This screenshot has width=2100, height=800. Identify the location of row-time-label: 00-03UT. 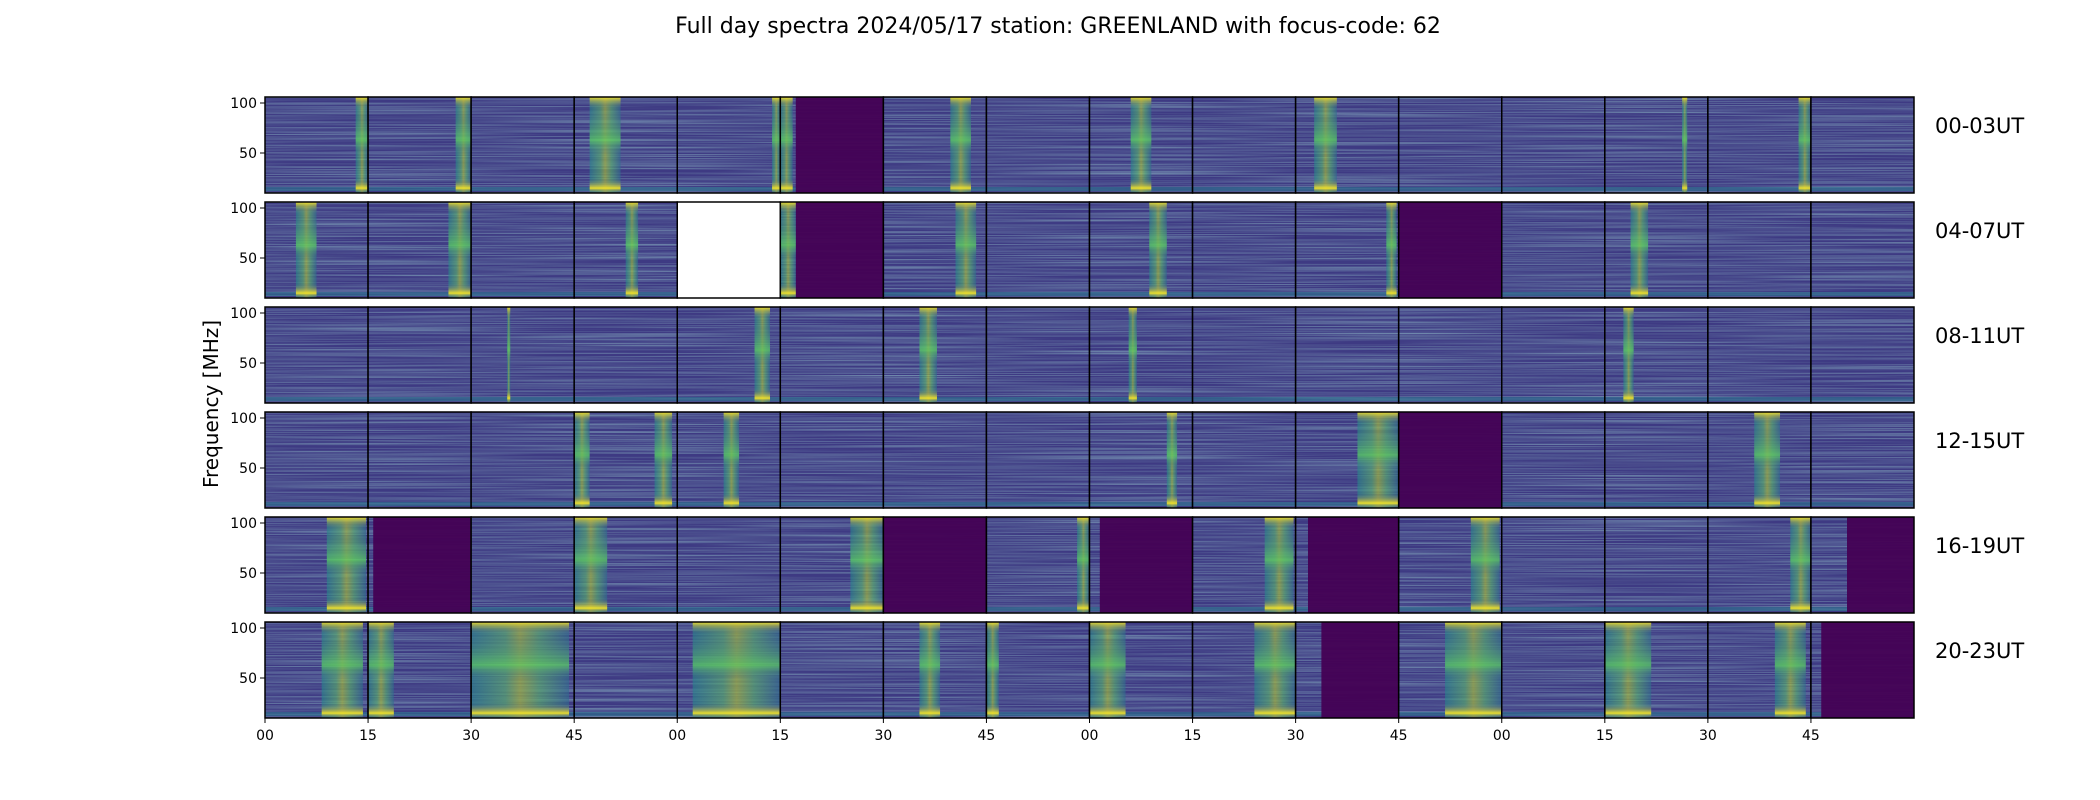
(1979, 126).